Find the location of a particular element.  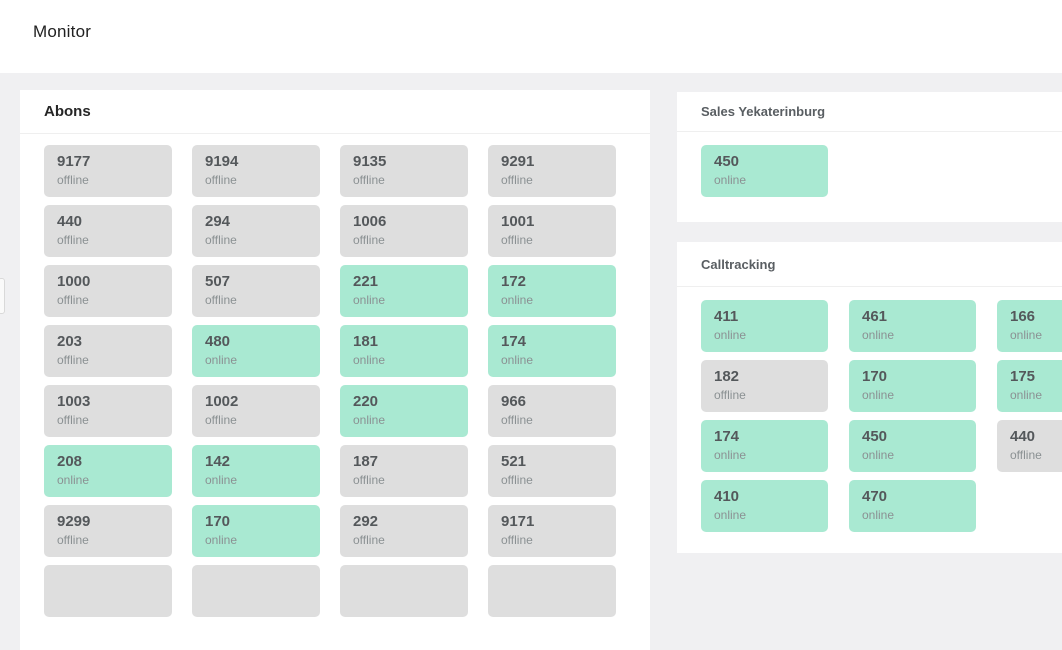

subscriber-card: 166 online is located at coordinates (1029, 326).